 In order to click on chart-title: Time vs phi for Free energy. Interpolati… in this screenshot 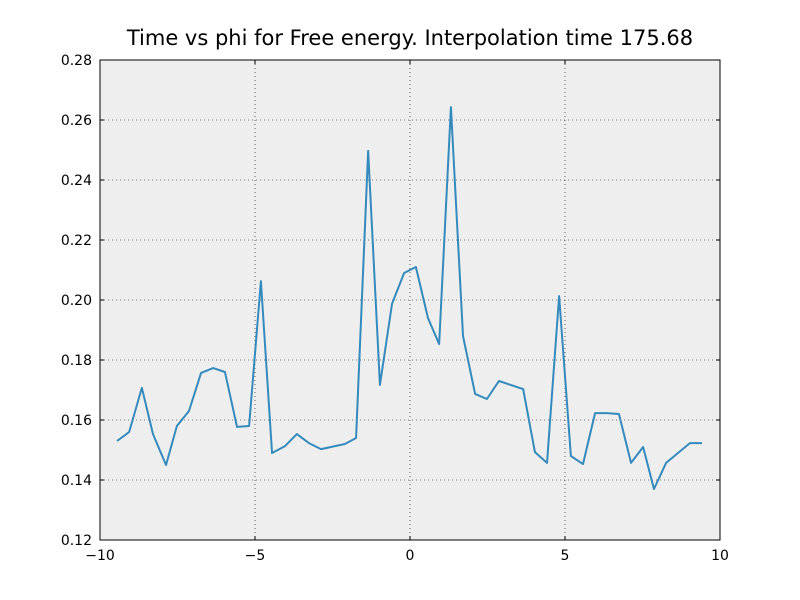, I will do `click(409, 38)`.